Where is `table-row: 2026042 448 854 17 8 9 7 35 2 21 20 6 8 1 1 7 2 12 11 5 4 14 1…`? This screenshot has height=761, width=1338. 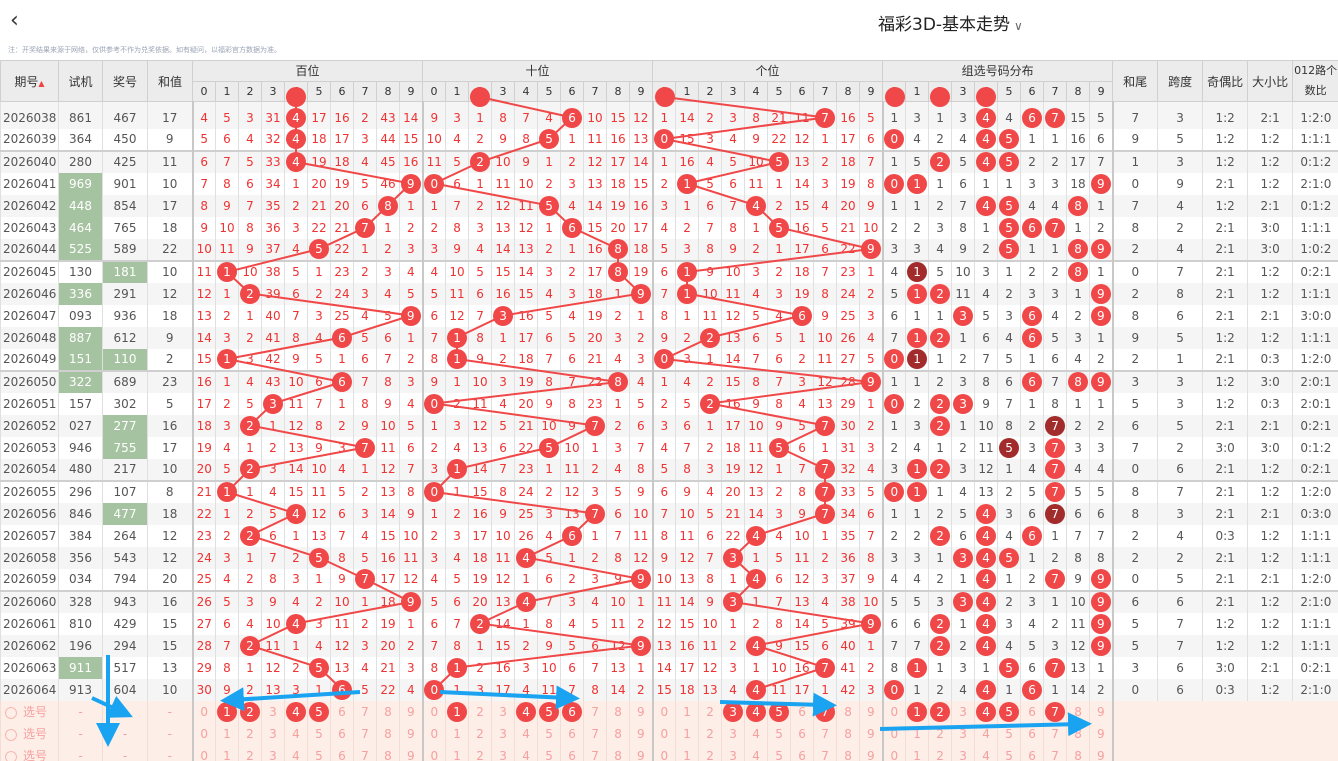 table-row: 2026042 448 854 17 8 9 7 35 2 21 20 6 8 1 1 7 2 12 11 5 4 14 1… is located at coordinates (669, 205).